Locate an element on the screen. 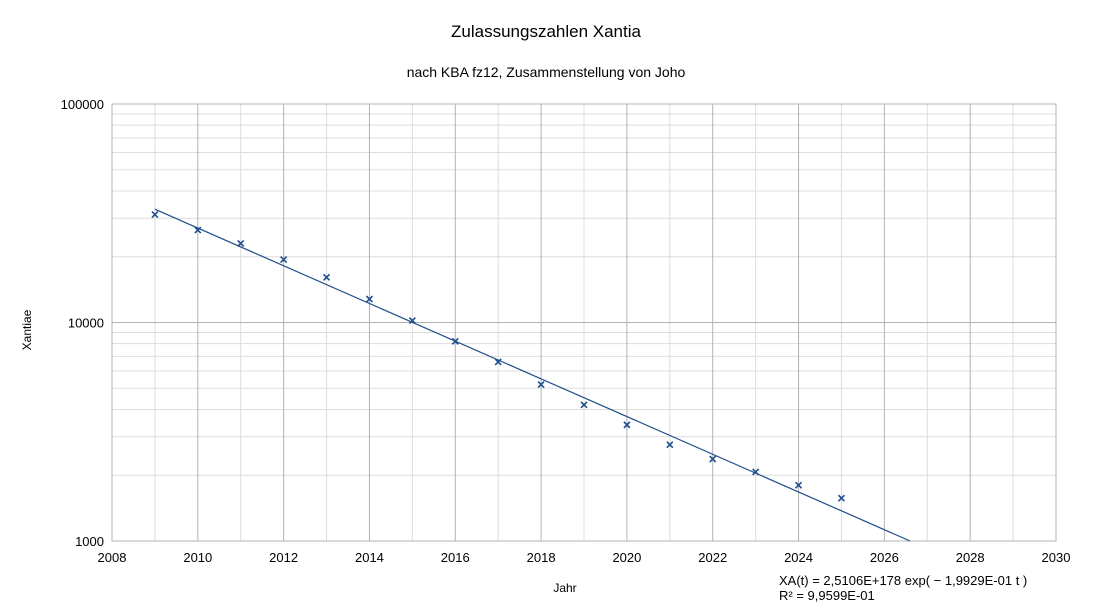 This screenshot has width=1093, height=615. x-tick-label: 2020 is located at coordinates (626, 557).